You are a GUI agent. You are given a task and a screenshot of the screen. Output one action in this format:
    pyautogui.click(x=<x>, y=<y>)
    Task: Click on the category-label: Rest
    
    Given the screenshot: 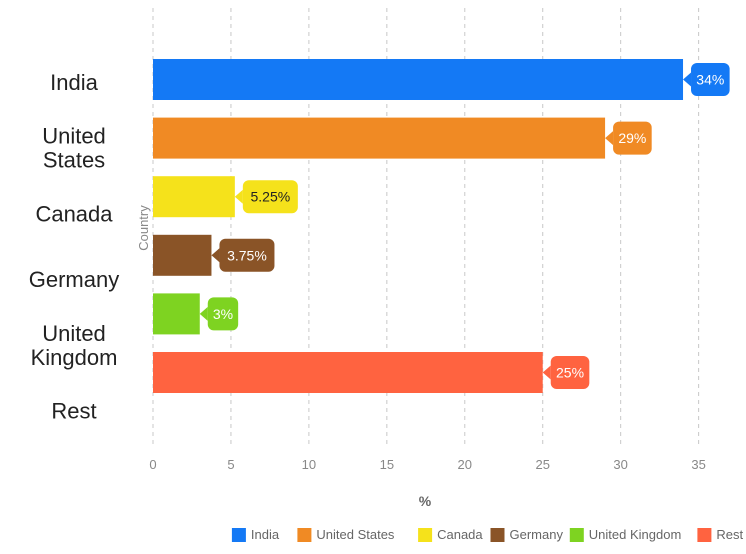 What is the action you would take?
    pyautogui.click(x=73, y=411)
    